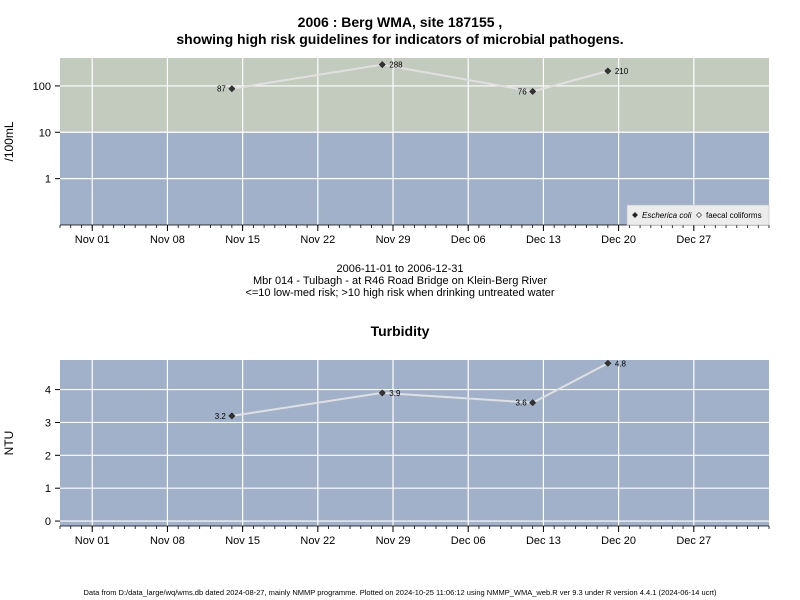  I want to click on date-range: 2006-11-01 to 2006-12-31, so click(400, 269).